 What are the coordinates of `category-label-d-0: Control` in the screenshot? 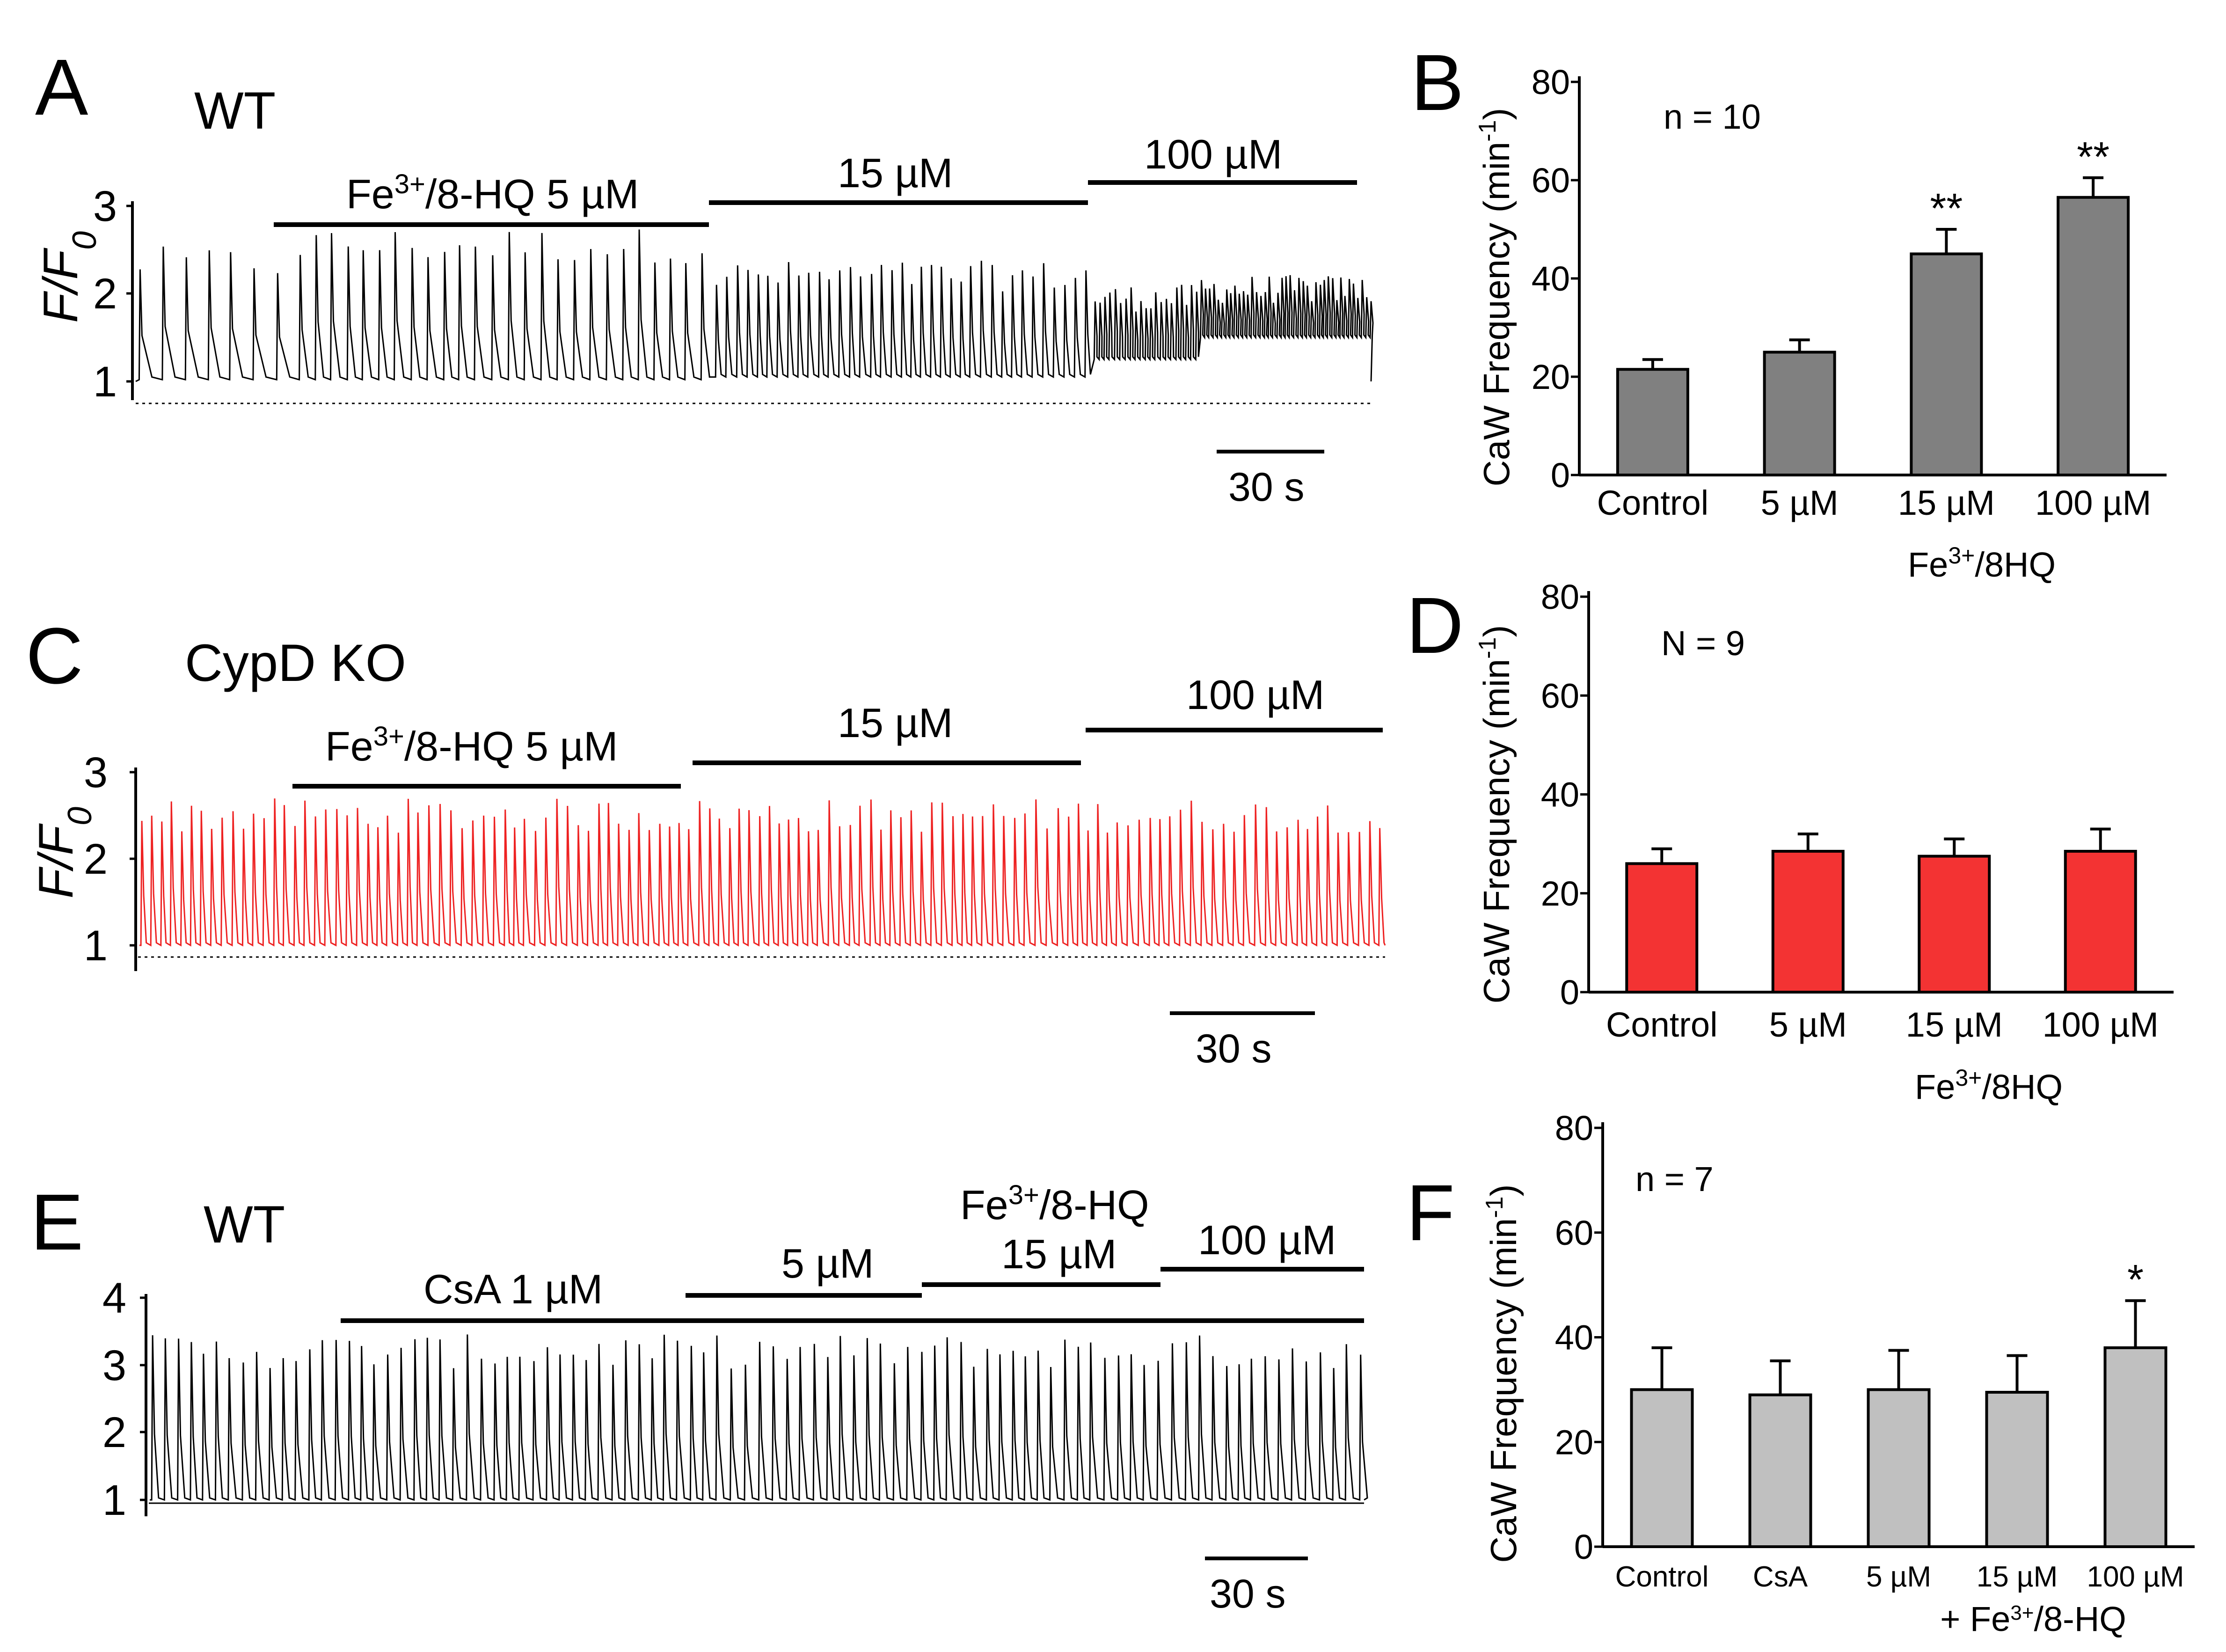 It's located at (1662, 1024).